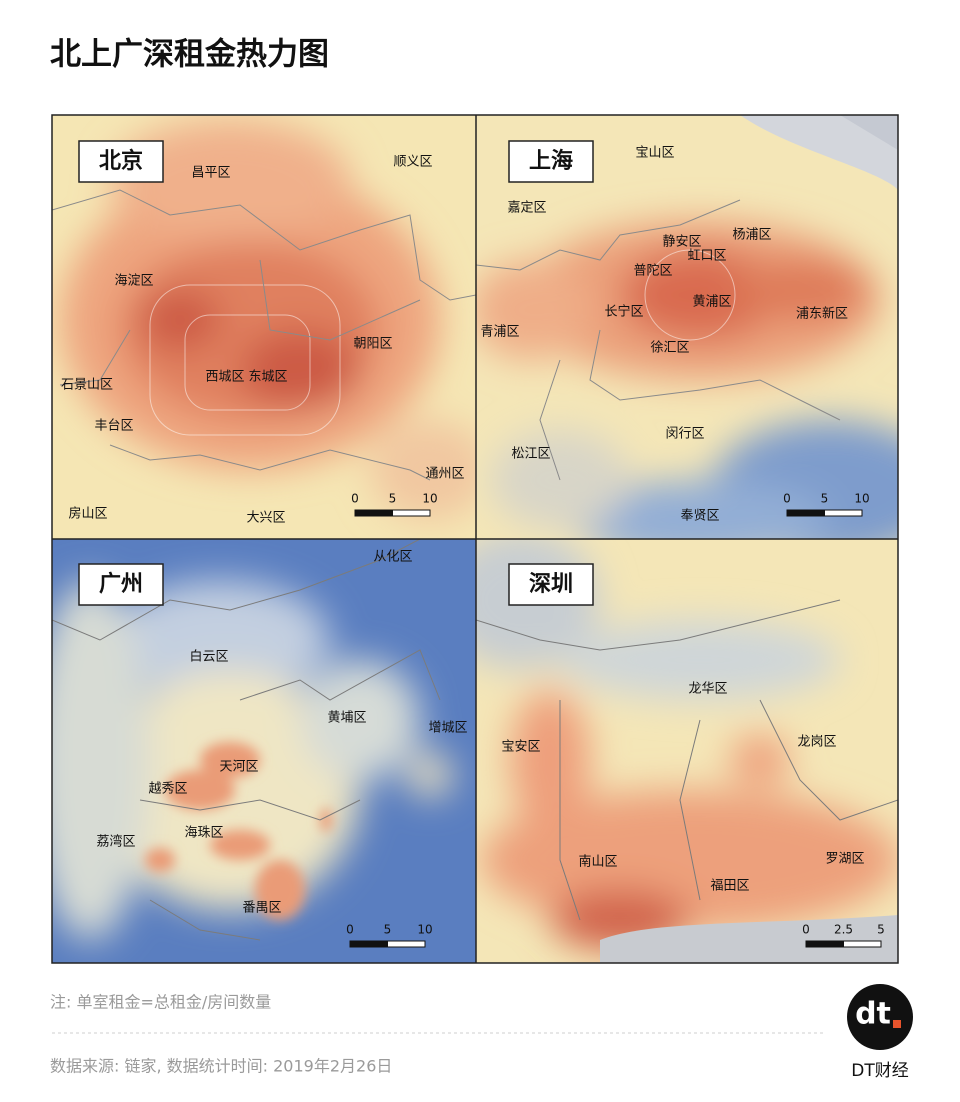 The height and width of the screenshot is (1102, 960). What do you see at coordinates (873, 1014) in the screenshot?
I see `logo-mark: dt` at bounding box center [873, 1014].